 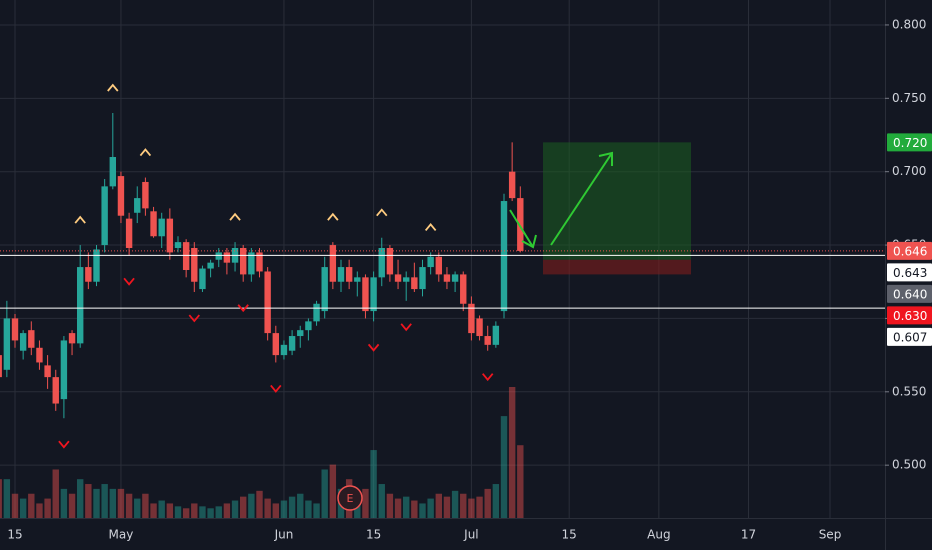 What do you see at coordinates (909, 465) in the screenshot?
I see `y-tick-label: 0.500` at bounding box center [909, 465].